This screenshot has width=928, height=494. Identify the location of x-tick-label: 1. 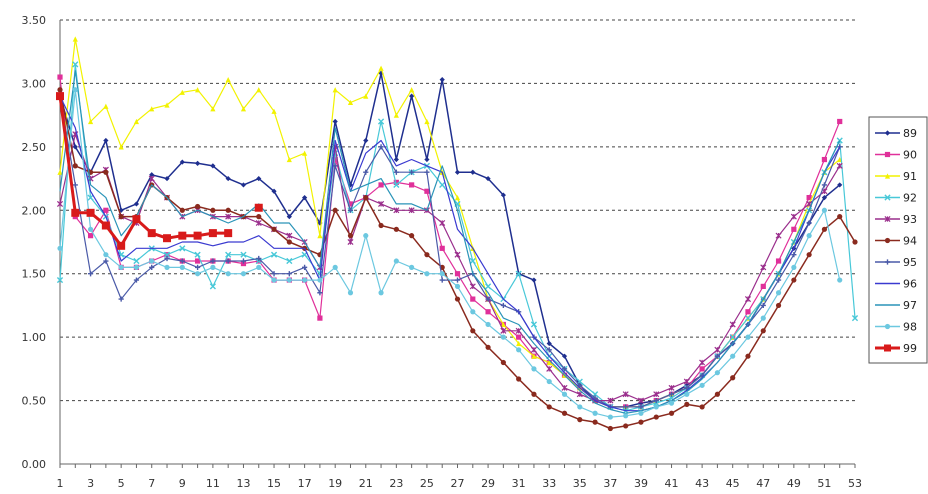
(60, 483).